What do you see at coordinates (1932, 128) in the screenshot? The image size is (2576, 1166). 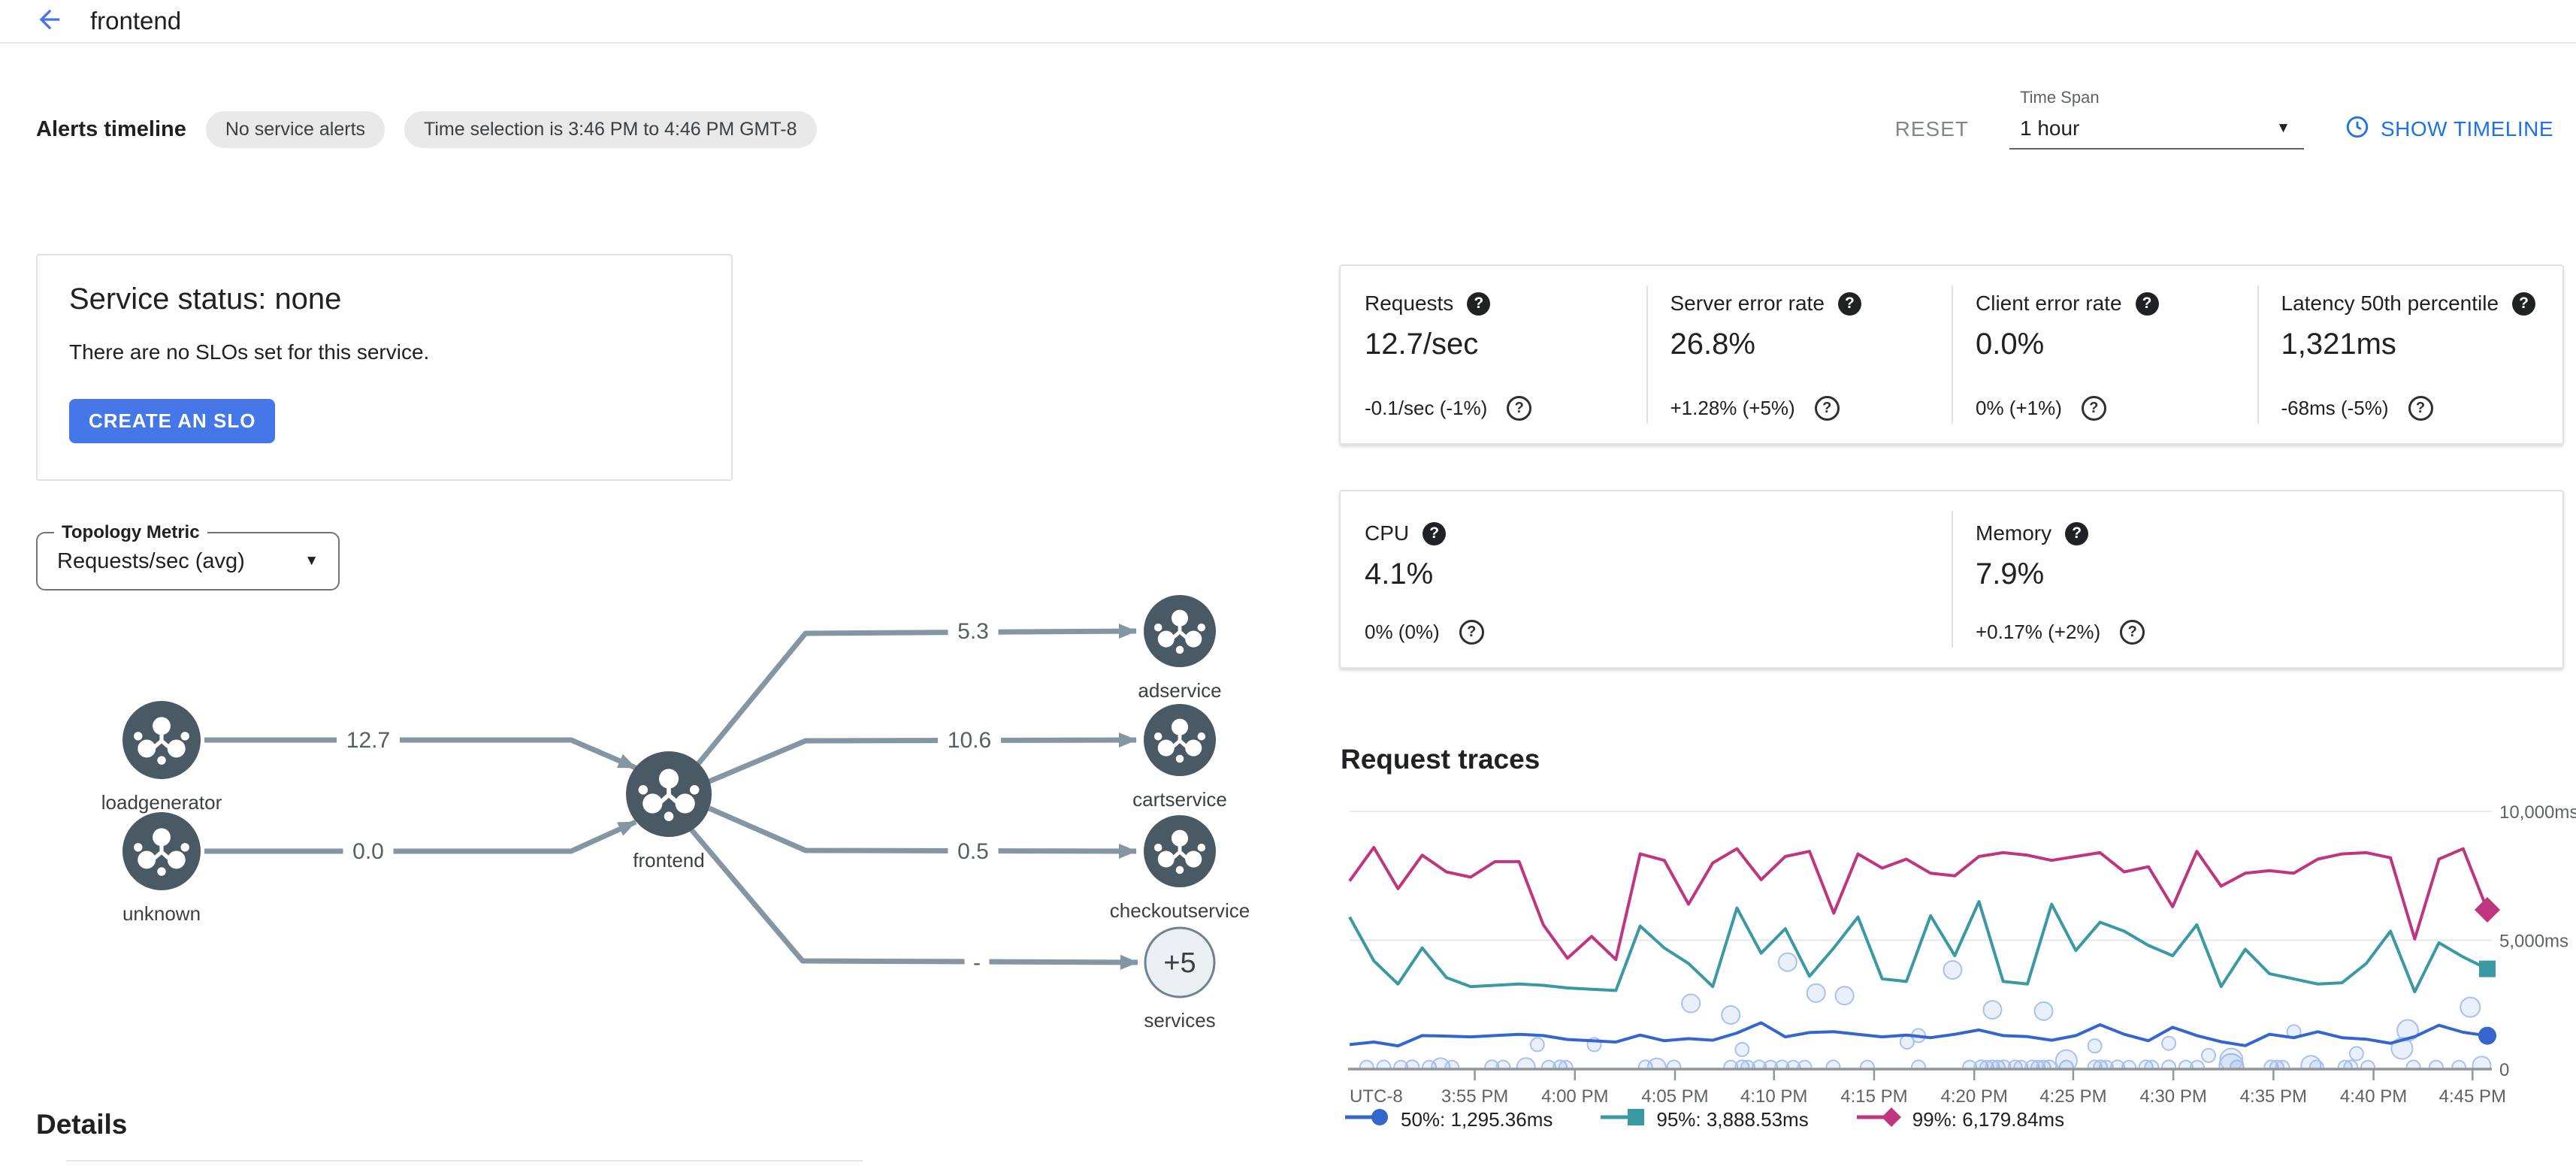 I see `reset-button: RESET` at bounding box center [1932, 128].